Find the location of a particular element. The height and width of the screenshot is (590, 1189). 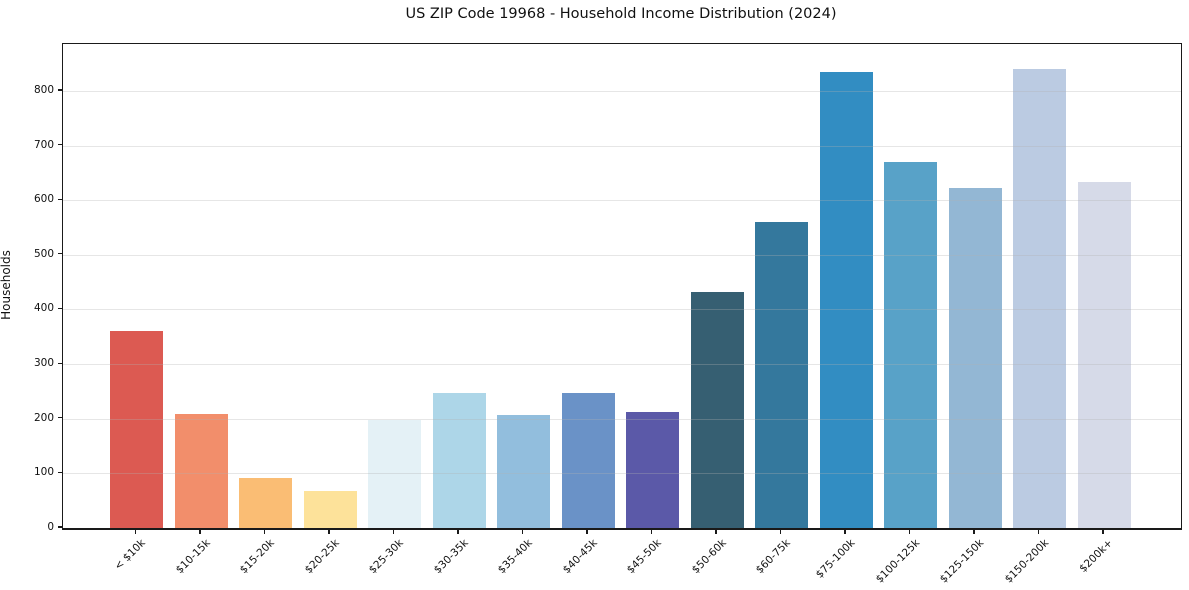

x-tick-label: $10-15k is located at coordinates (193, 557).